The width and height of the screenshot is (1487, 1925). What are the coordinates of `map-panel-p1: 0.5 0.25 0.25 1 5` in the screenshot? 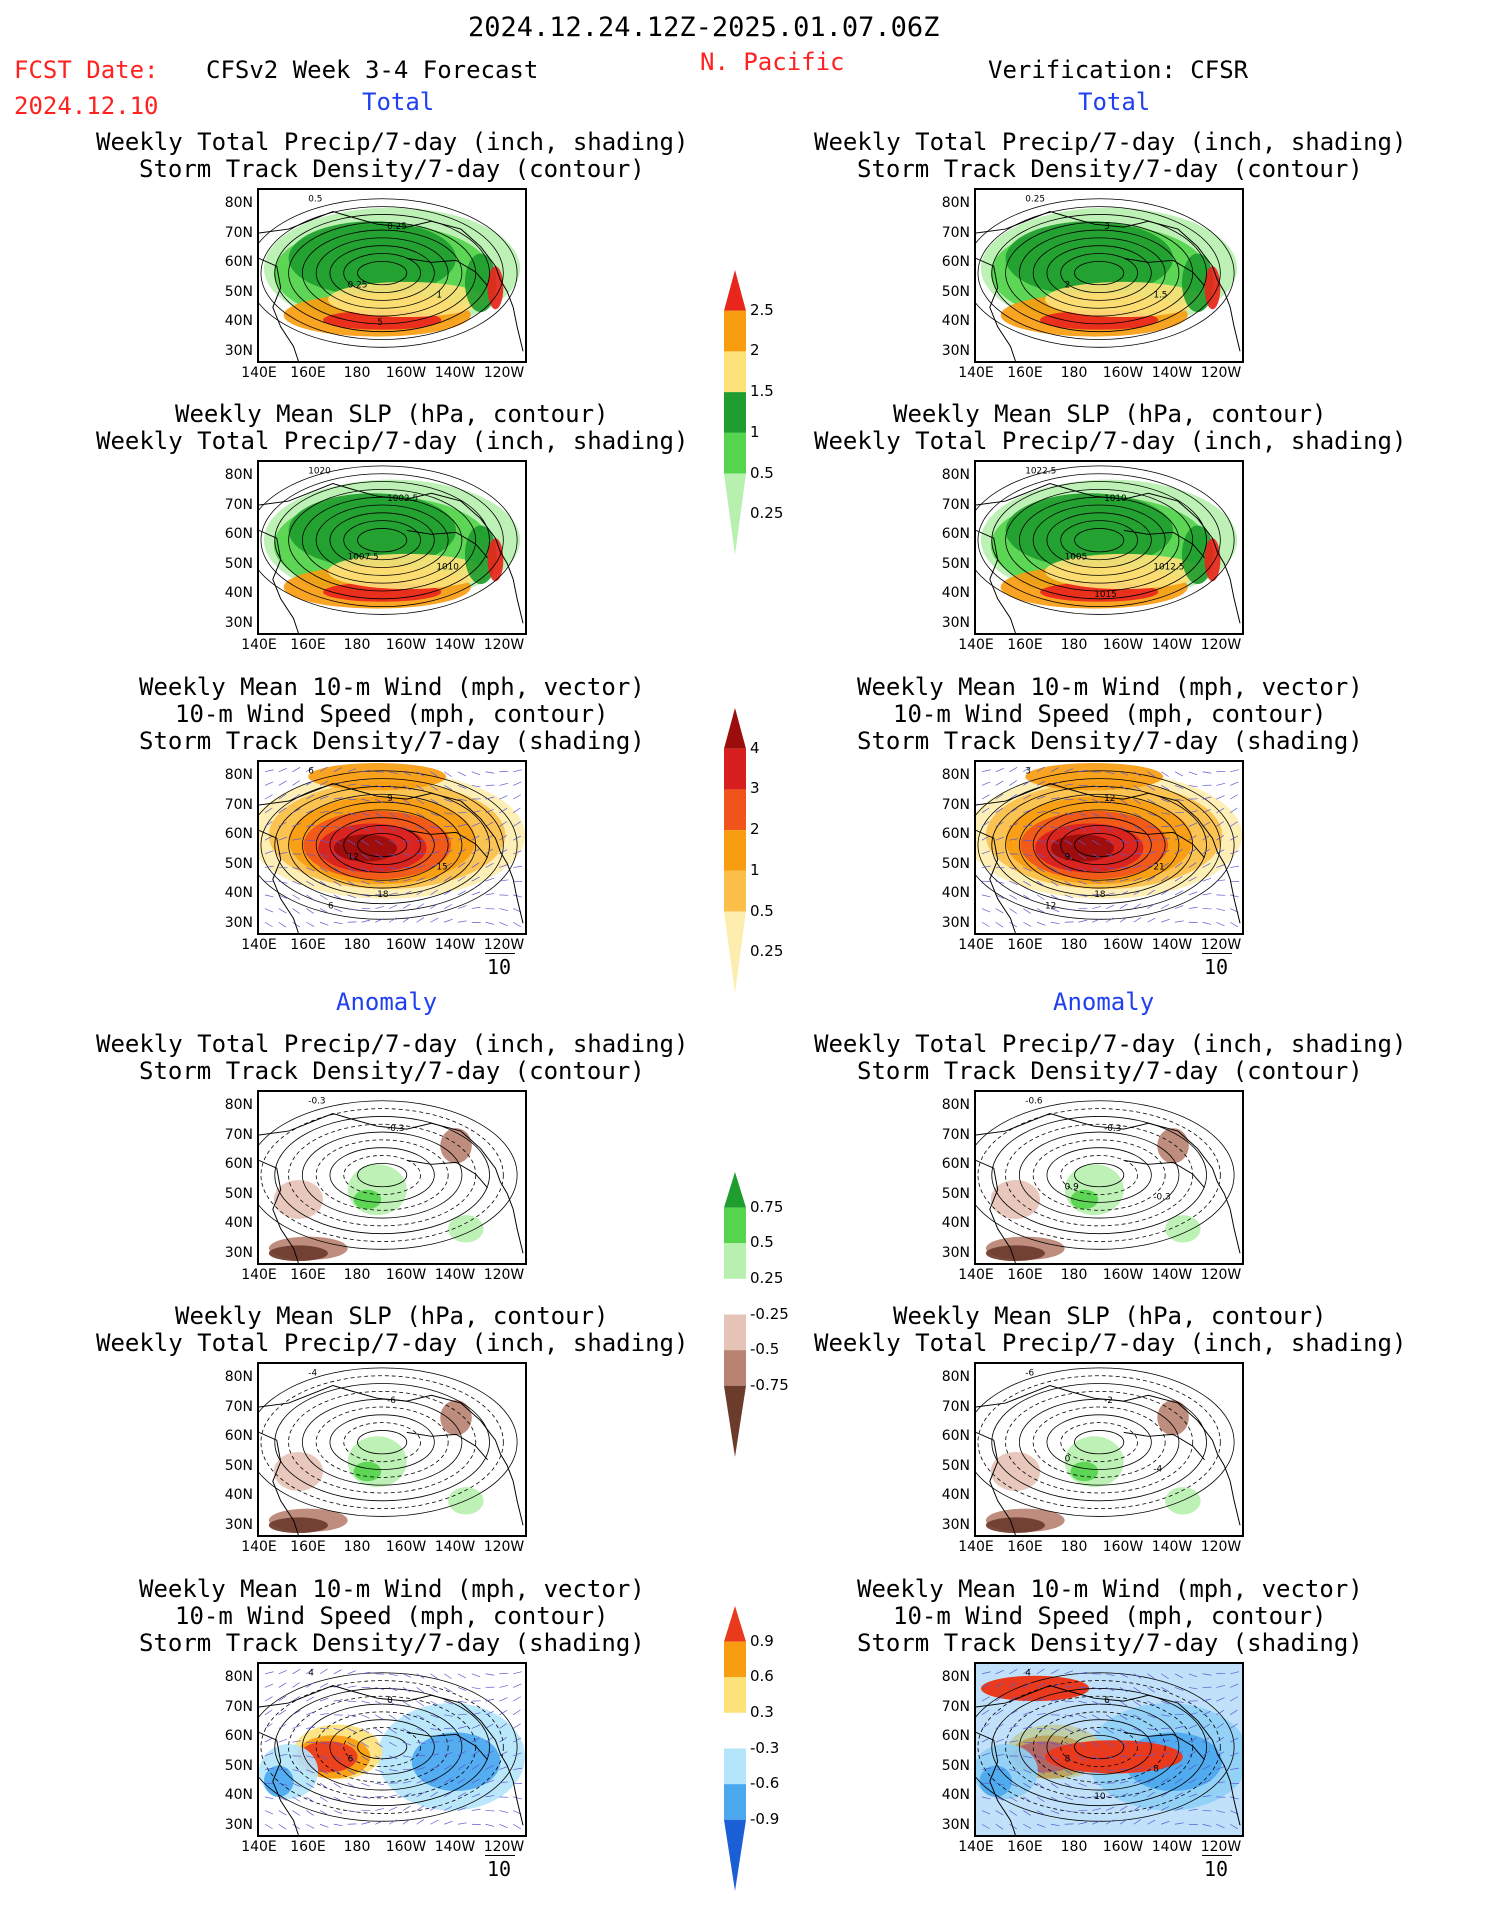 It's located at (392, 275).